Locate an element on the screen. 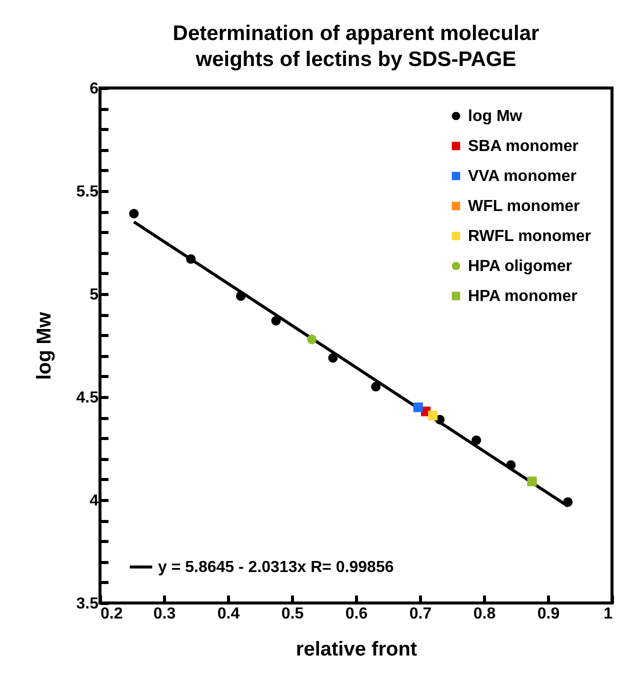 This screenshot has width=621, height=682. legend-label: WFL monomer is located at coordinates (524, 206).